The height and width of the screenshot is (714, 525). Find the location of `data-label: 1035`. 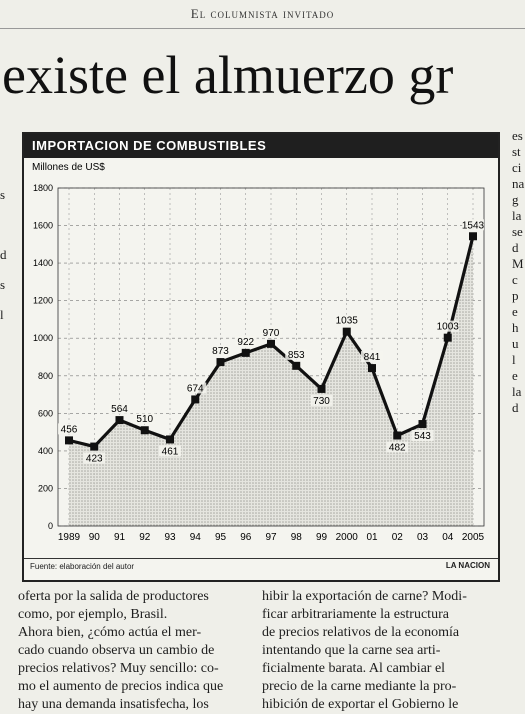

data-label: 1035 is located at coordinates (347, 321).